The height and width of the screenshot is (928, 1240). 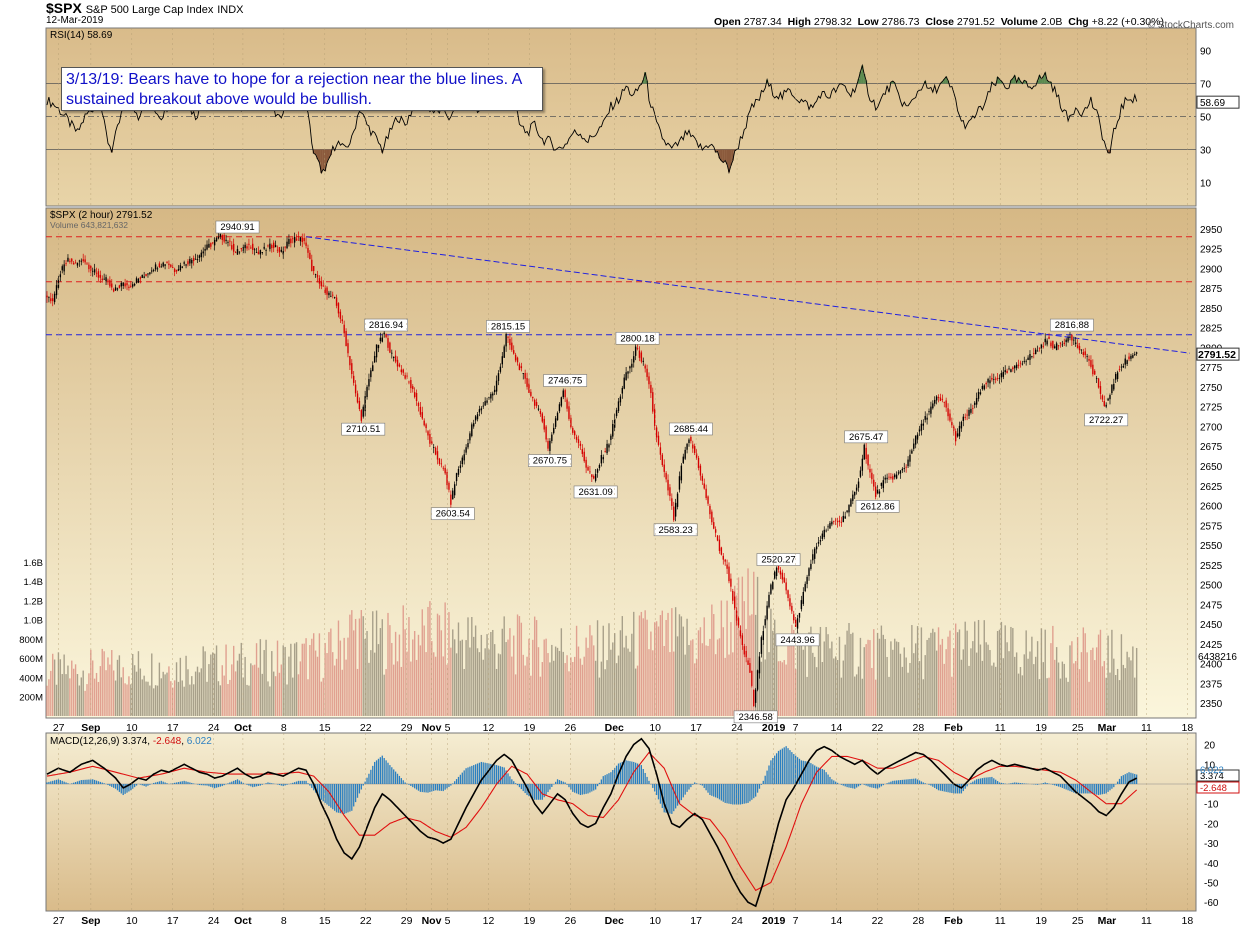 I want to click on x-axis-label: 11, so click(x=1146, y=728).